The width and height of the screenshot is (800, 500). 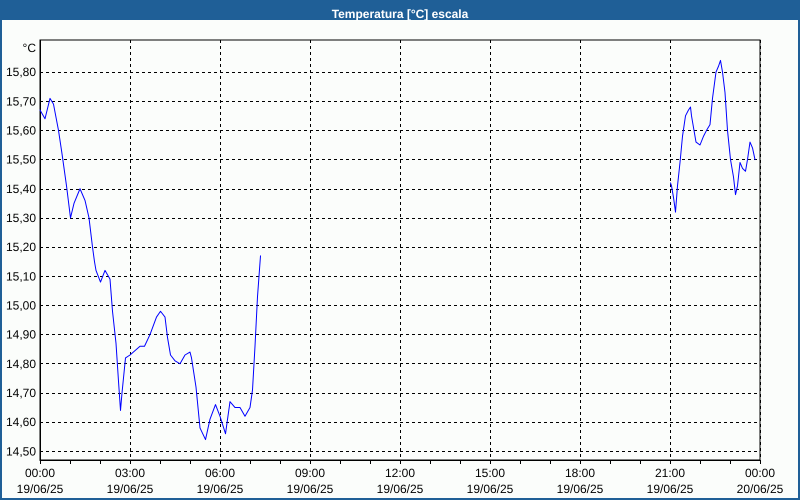 What do you see at coordinates (580, 481) in the screenshot?
I see `x-tick-label: 18:00 19/06/25` at bounding box center [580, 481].